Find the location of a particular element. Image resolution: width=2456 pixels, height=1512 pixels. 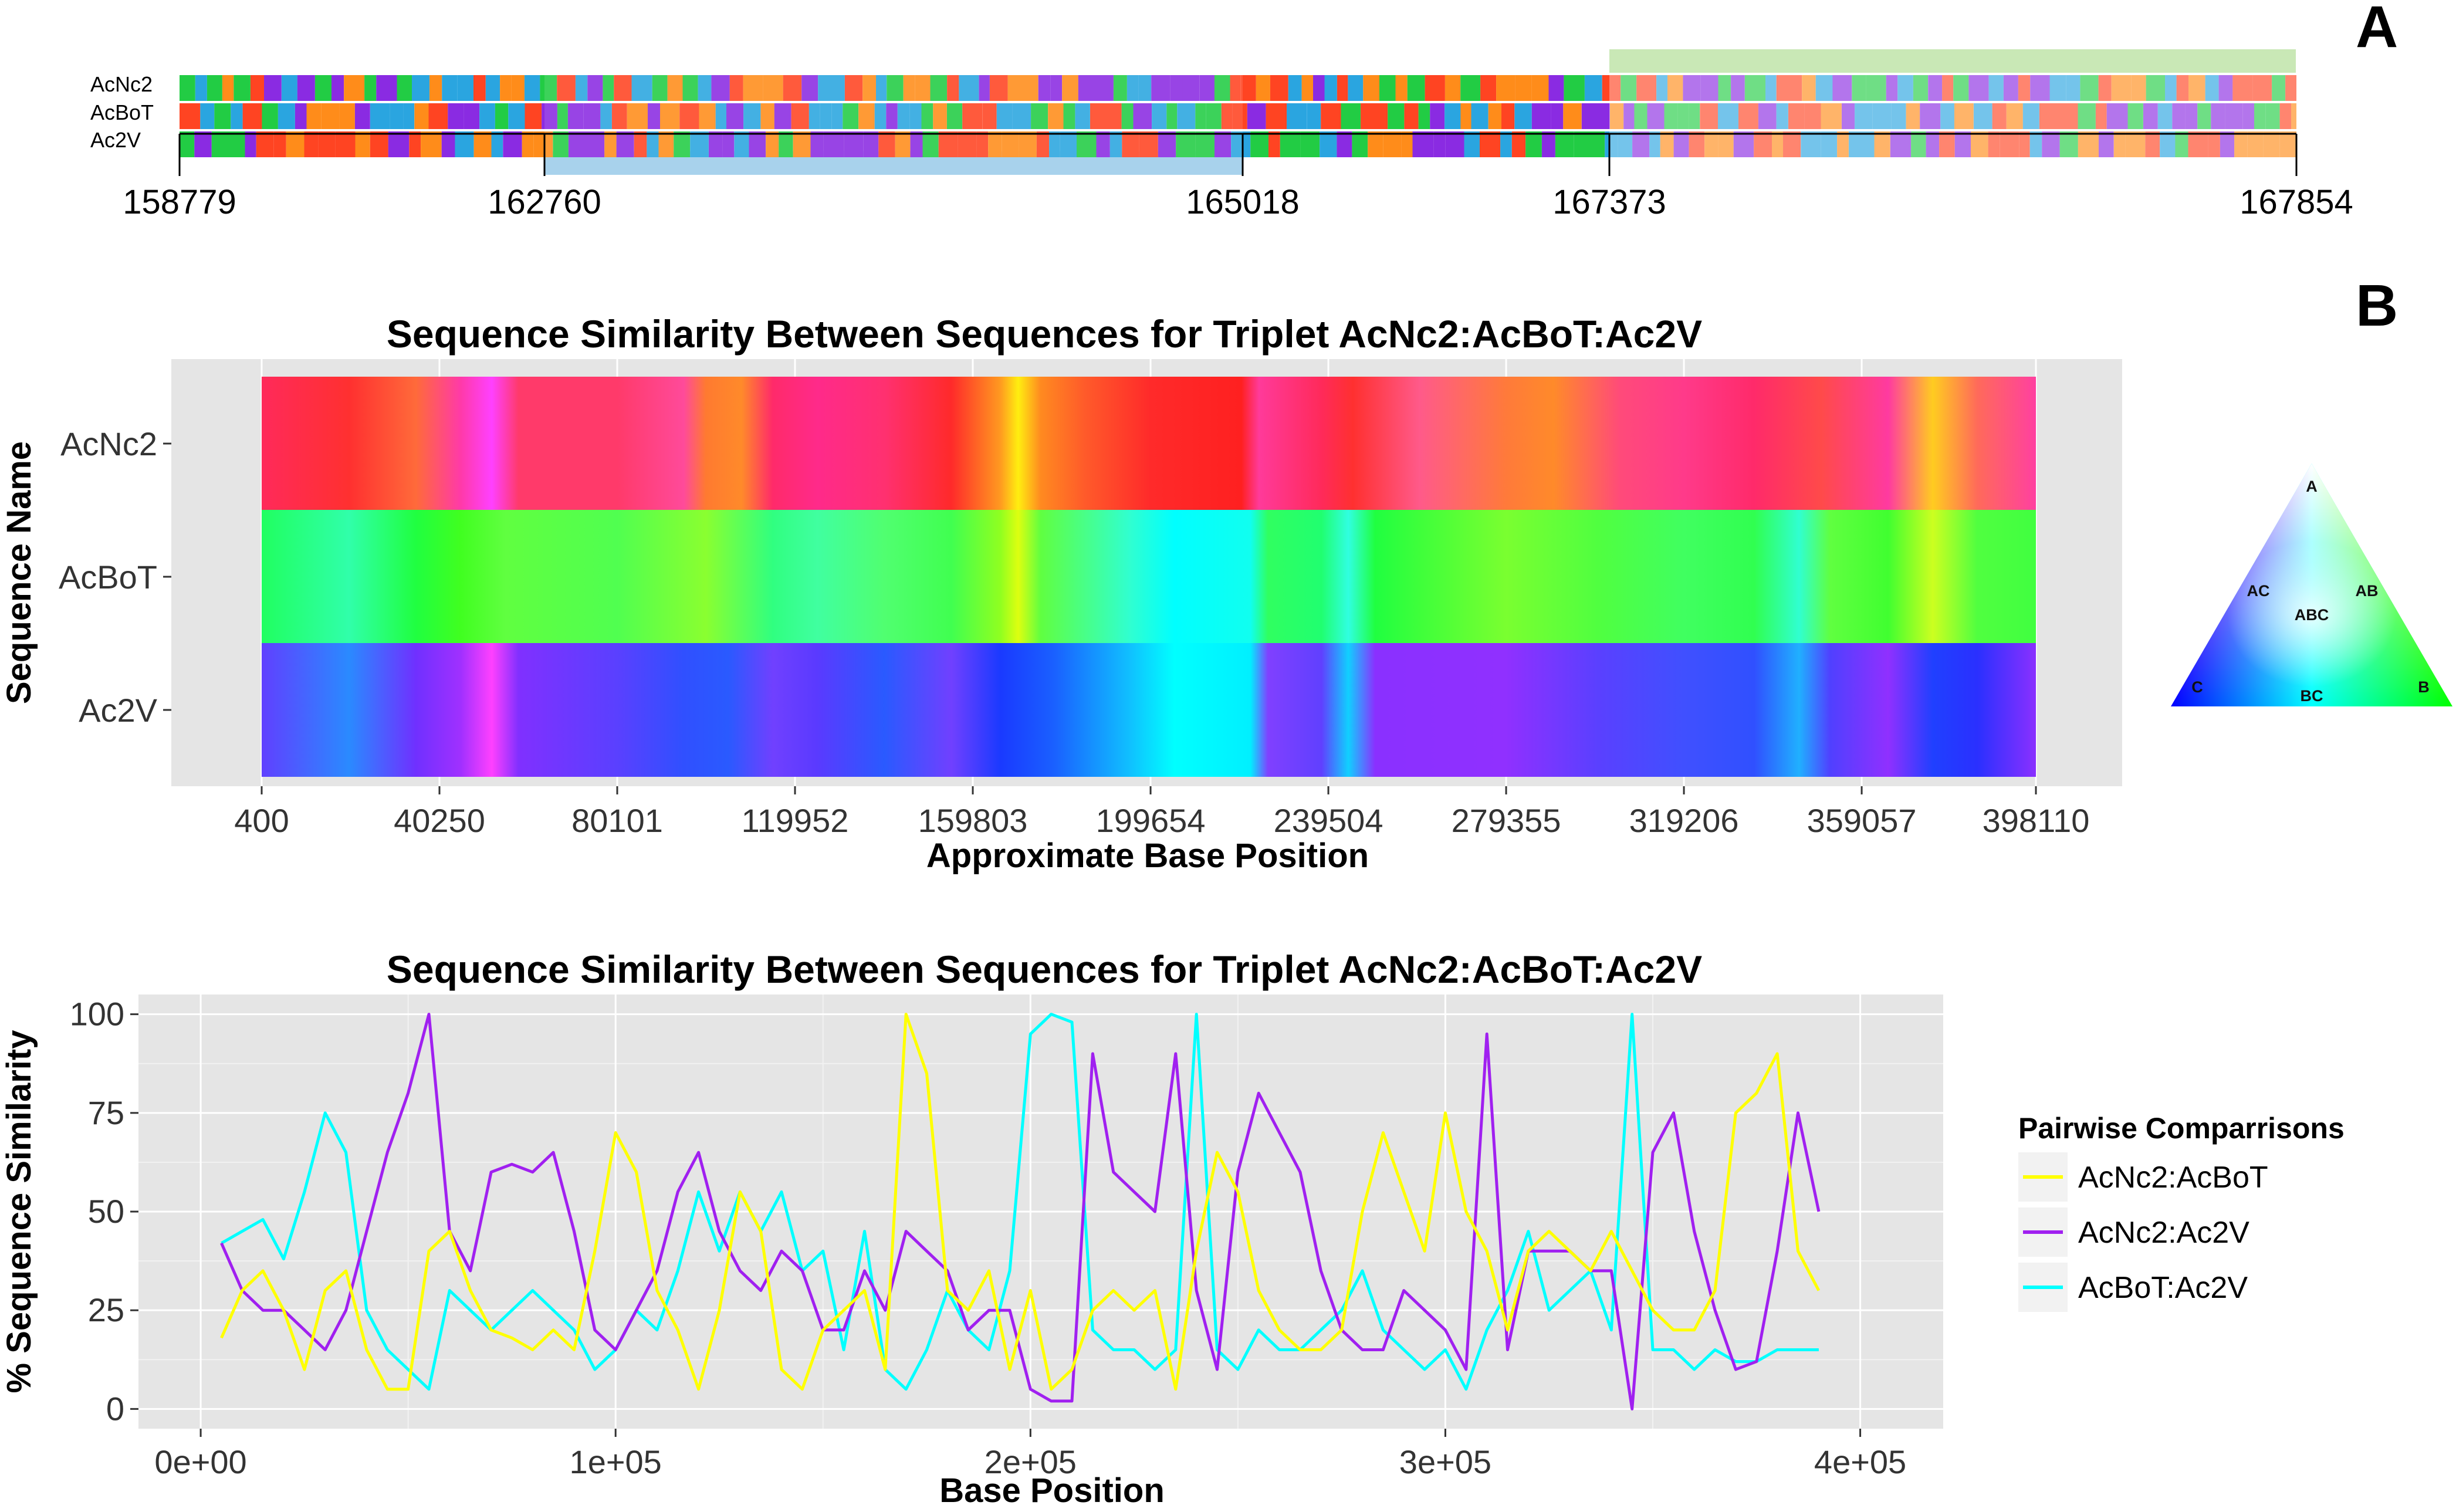

heatmap-x-tick-label: 279355 is located at coordinates (1506, 820).